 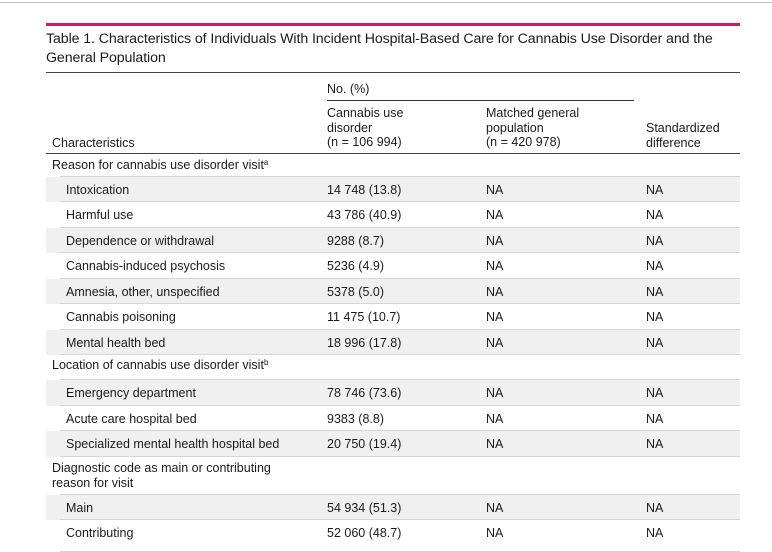 I want to click on table-row: Mental health bed 18 996 (17.8) NA NA, so click(x=393, y=342).